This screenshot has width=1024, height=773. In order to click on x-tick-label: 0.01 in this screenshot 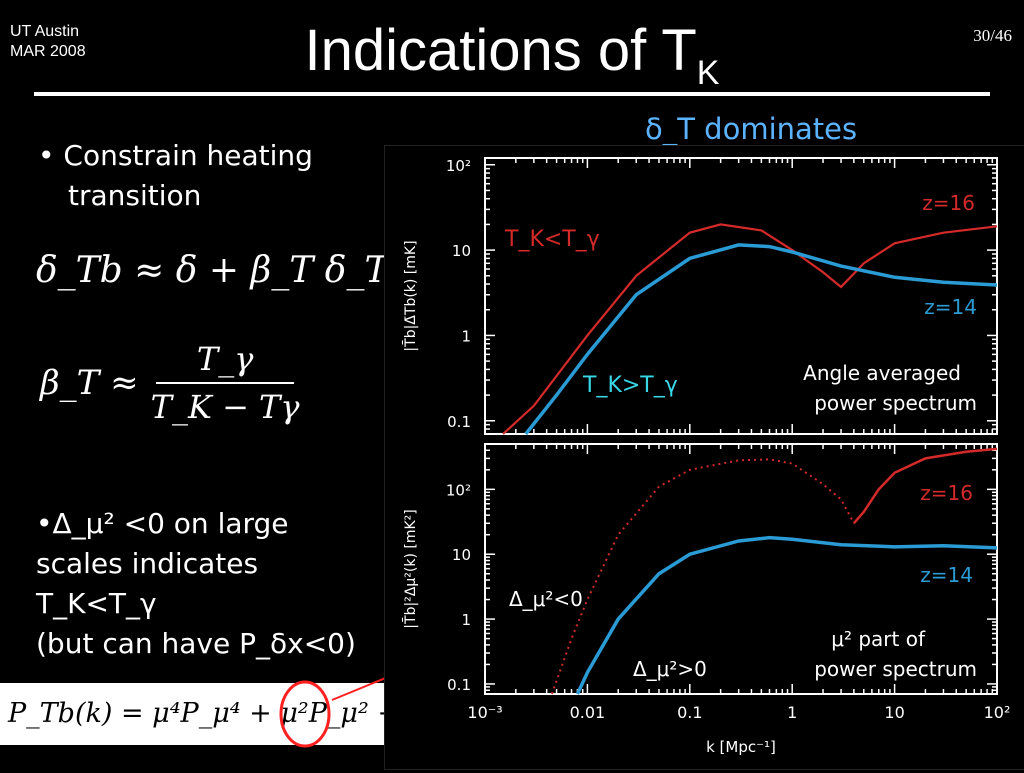, I will do `click(588, 712)`.